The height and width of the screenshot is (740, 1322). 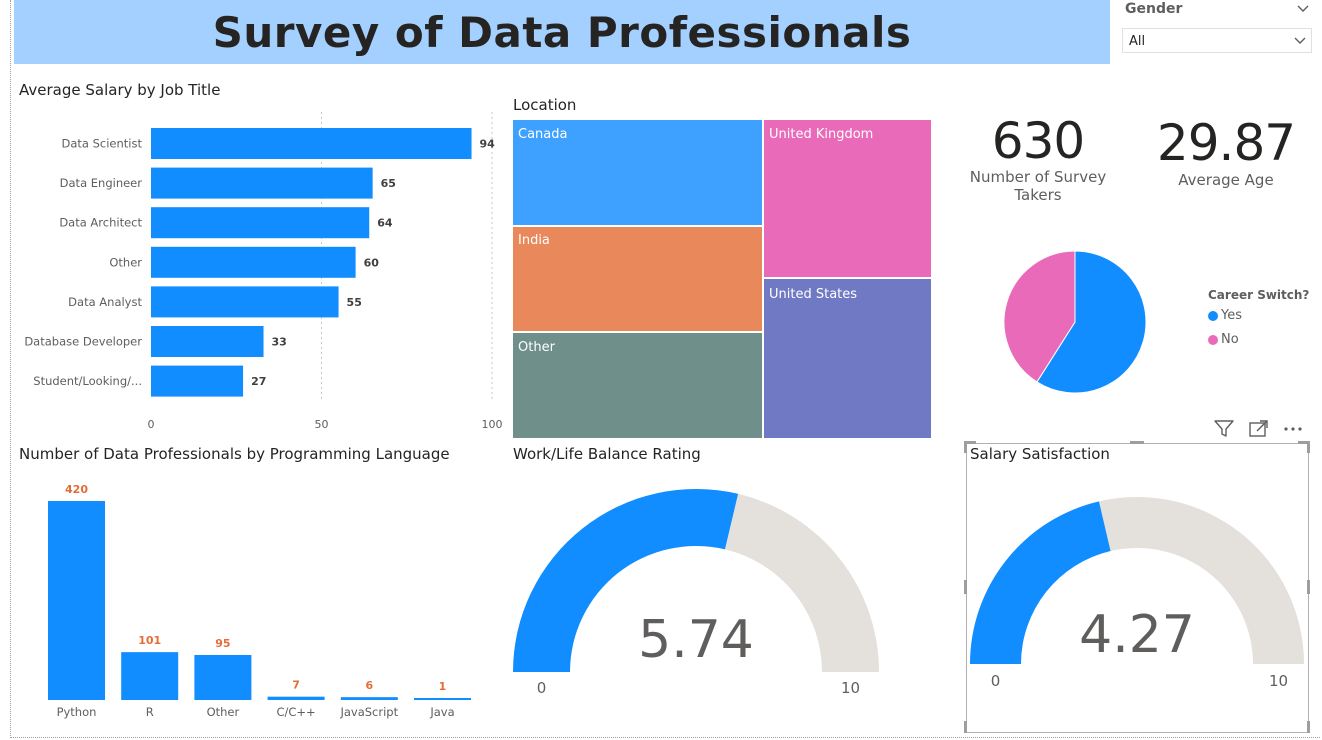 What do you see at coordinates (1226, 180) in the screenshot?
I see `average-age-label: Average Age` at bounding box center [1226, 180].